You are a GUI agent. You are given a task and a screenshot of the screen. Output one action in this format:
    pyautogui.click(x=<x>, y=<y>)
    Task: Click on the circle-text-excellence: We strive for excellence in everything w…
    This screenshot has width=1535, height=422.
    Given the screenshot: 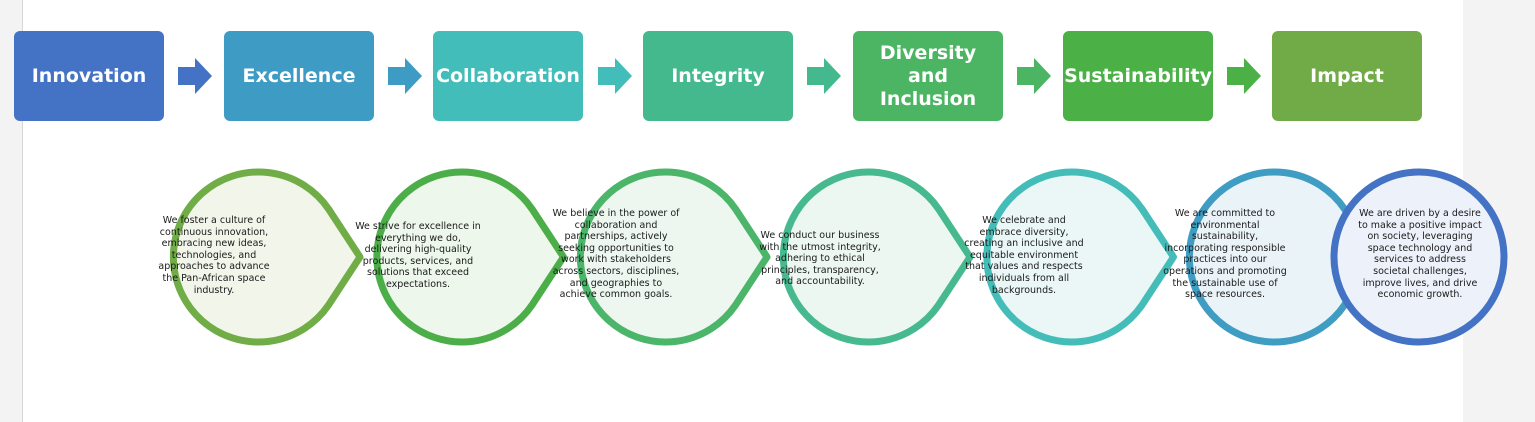 What is the action you would take?
    pyautogui.click(x=418, y=256)
    